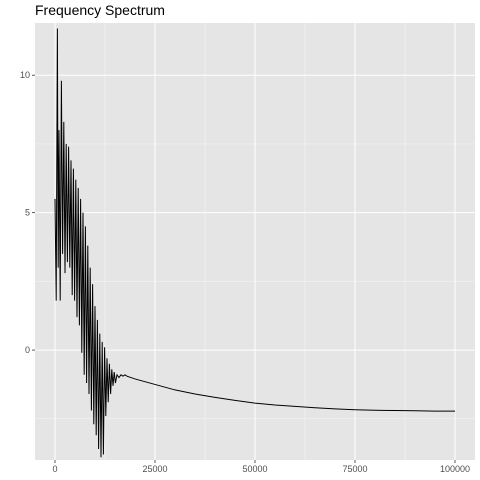  I want to click on x-axis: 0 25000 50000 75000 100000, so click(261, 467).